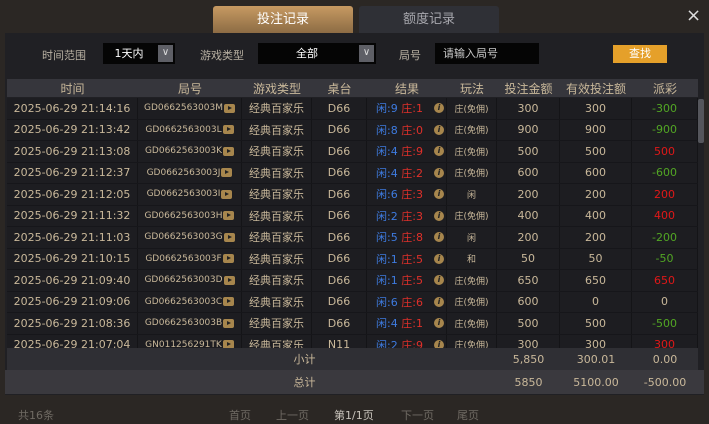  I want to click on banker-score: 3, so click(419, 216).